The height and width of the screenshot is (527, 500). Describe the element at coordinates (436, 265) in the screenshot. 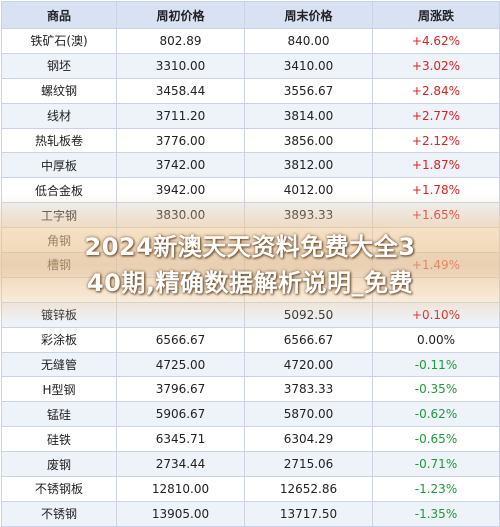

I see `weekly-change-cell: +1.49%` at that location.